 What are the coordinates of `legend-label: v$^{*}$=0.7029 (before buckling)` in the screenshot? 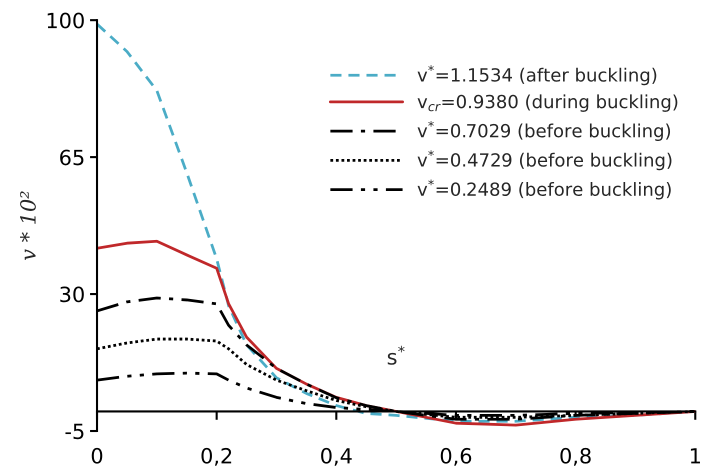 It's located at (544, 131).